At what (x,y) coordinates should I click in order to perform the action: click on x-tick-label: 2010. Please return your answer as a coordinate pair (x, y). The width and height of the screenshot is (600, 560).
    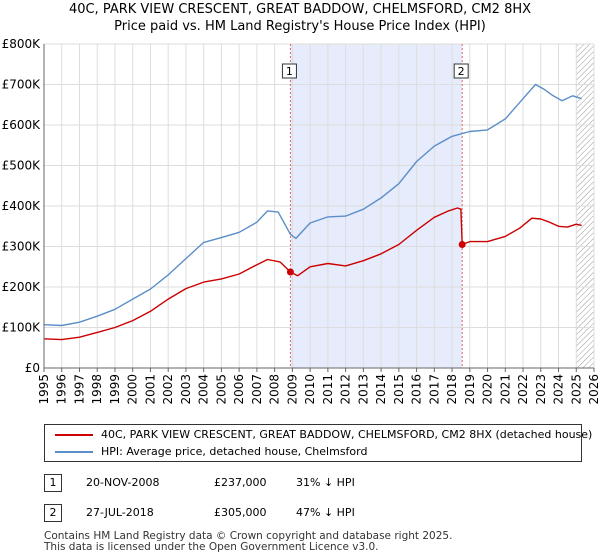
    Looking at the image, I should click on (310, 389).